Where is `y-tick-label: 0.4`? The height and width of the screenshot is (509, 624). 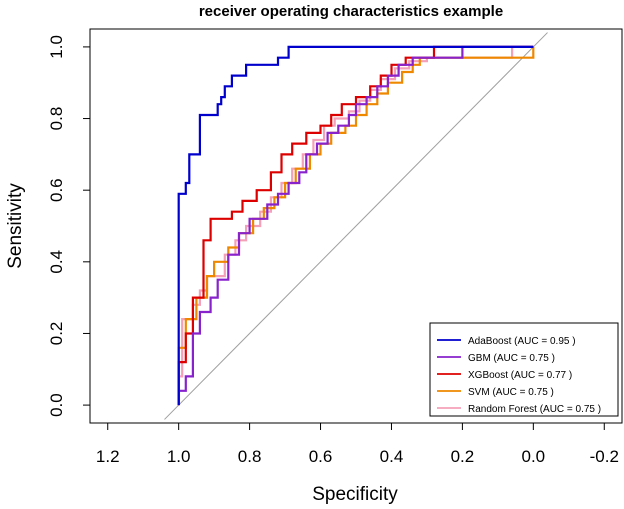
y-tick-label: 0.4 is located at coordinates (56, 262).